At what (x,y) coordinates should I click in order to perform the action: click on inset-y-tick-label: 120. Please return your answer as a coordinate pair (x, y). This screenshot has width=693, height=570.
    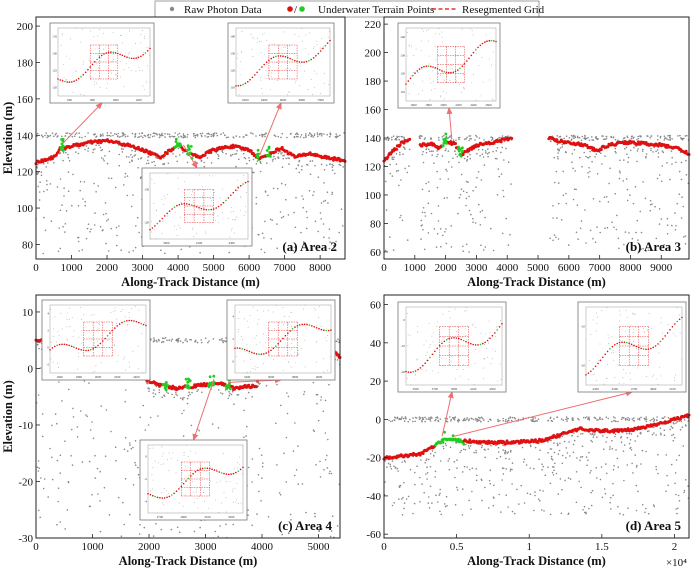
    Looking at the image, I should click on (402, 74).